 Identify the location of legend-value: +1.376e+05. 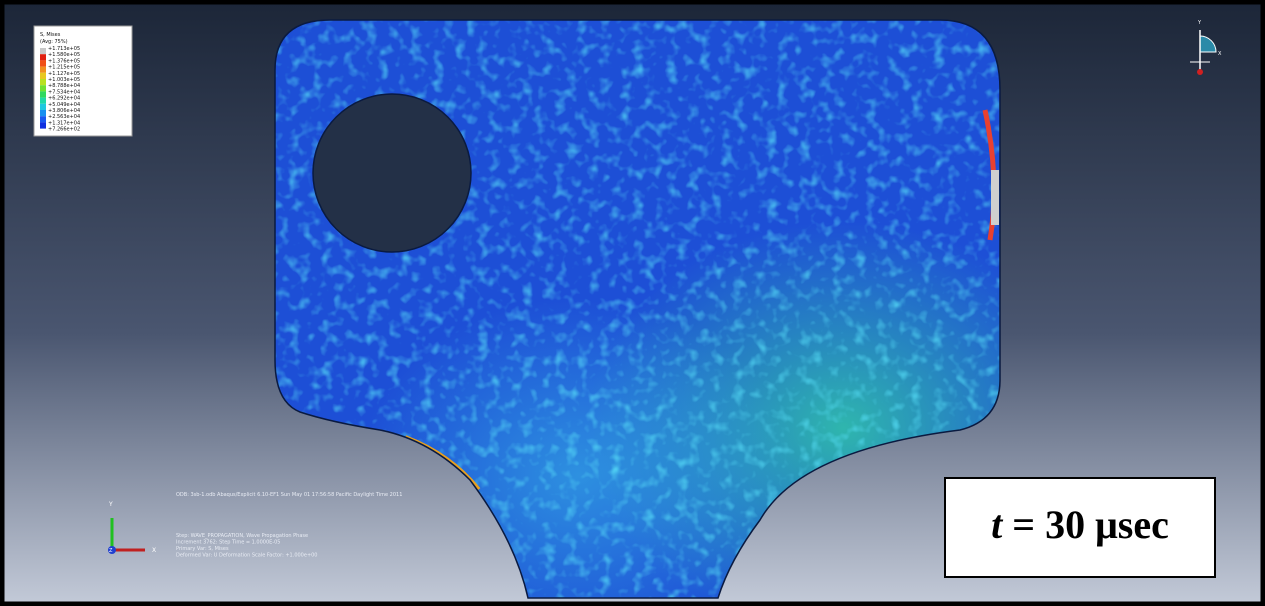
(64, 61).